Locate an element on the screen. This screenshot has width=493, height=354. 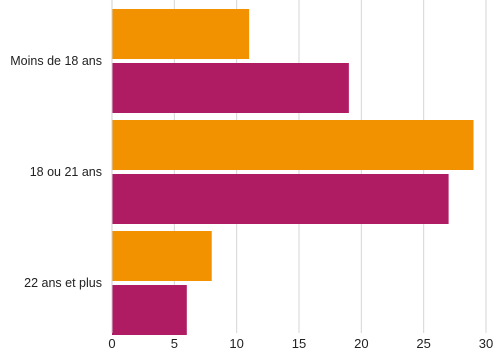
x-tick-label: 5 is located at coordinates (174, 342).